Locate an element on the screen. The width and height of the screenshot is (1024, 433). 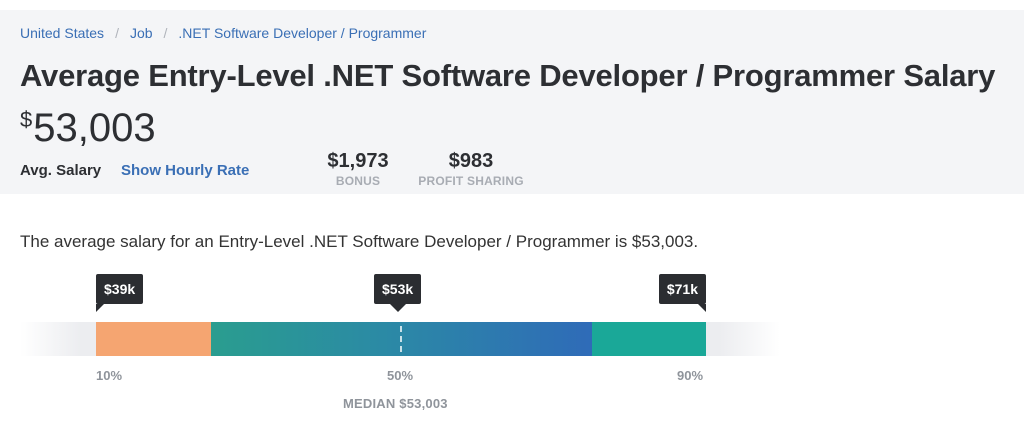
profit-sharing-stat: $983 PROFIT SHARING is located at coordinates (471, 169).